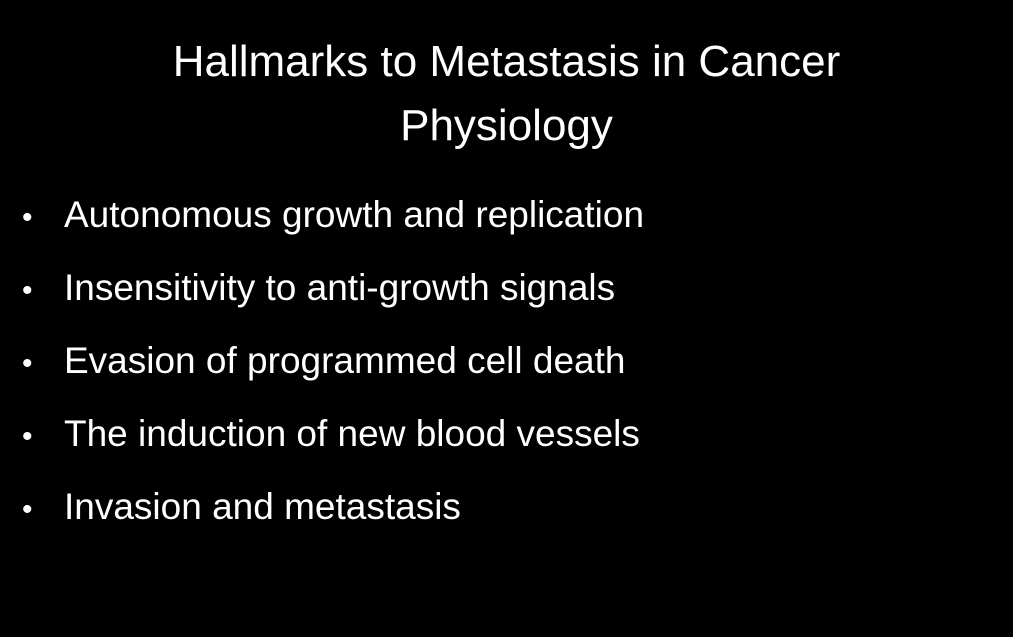  I want to click on bullet-text: Evasion of programmed cell death, so click(345, 360).